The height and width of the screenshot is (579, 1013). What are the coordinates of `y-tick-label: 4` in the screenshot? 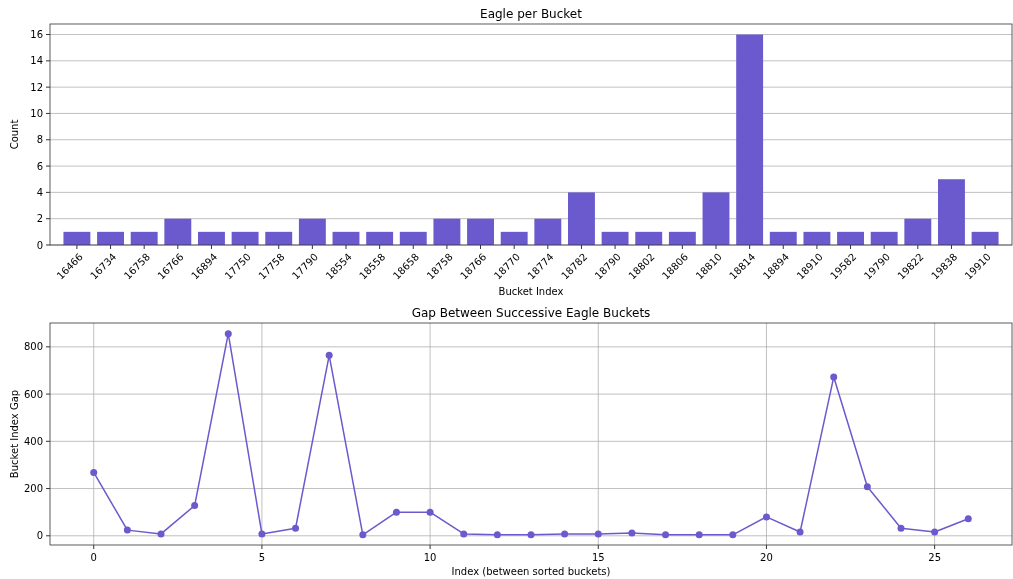 It's located at (39, 192).